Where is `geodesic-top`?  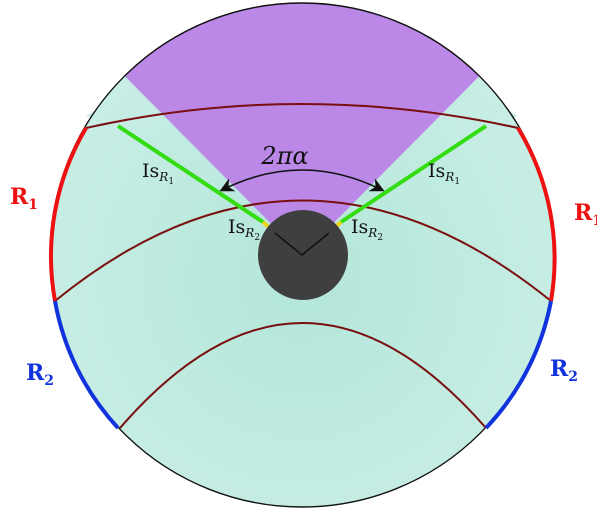
geodesic-top is located at coordinates (302, 116).